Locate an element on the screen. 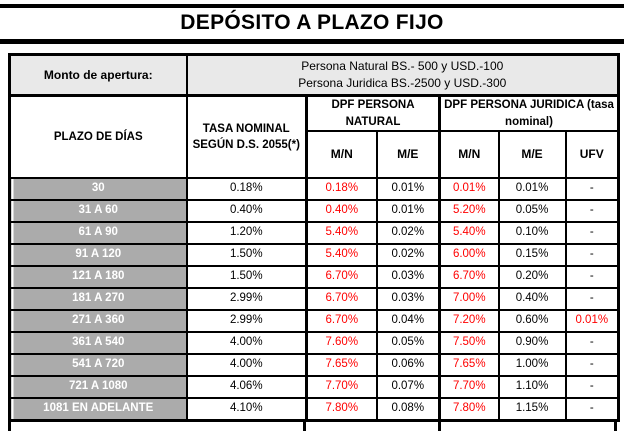 The image size is (624, 433). plazo-range-label: 30 is located at coordinates (98, 189).